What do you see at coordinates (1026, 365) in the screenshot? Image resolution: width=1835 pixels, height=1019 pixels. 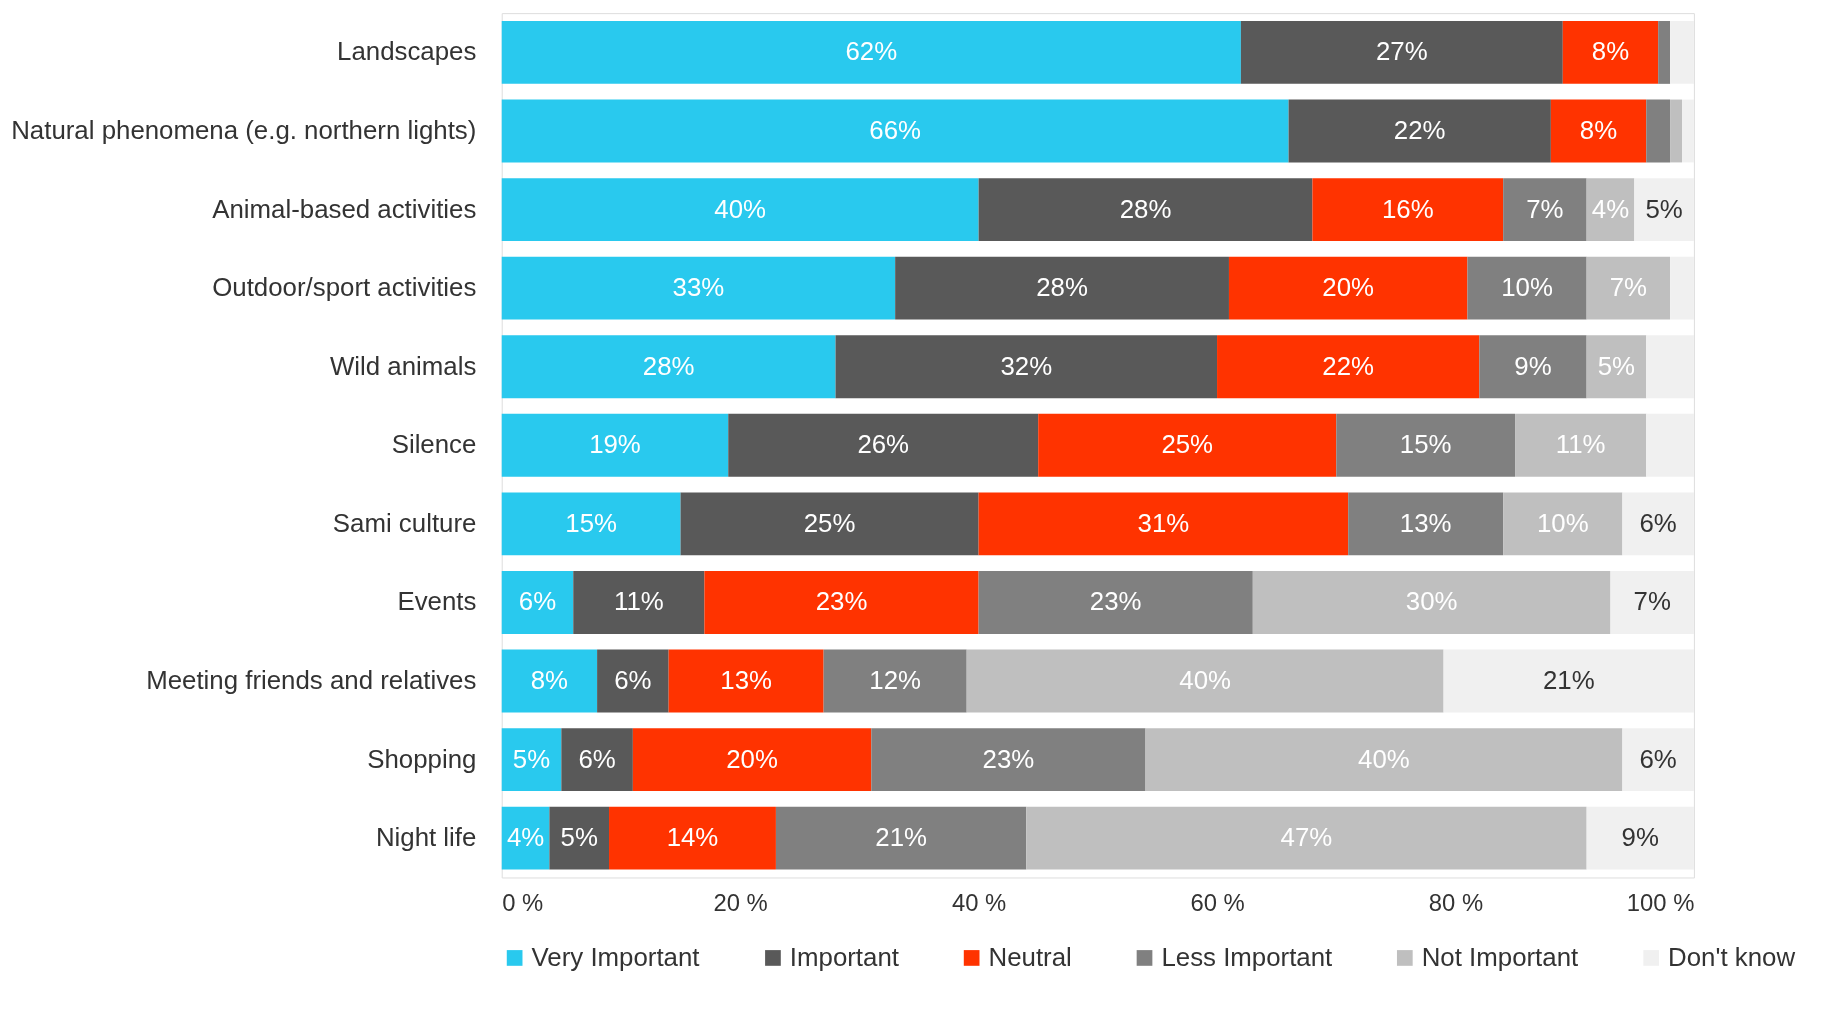 I see `data-label: 32%` at bounding box center [1026, 365].